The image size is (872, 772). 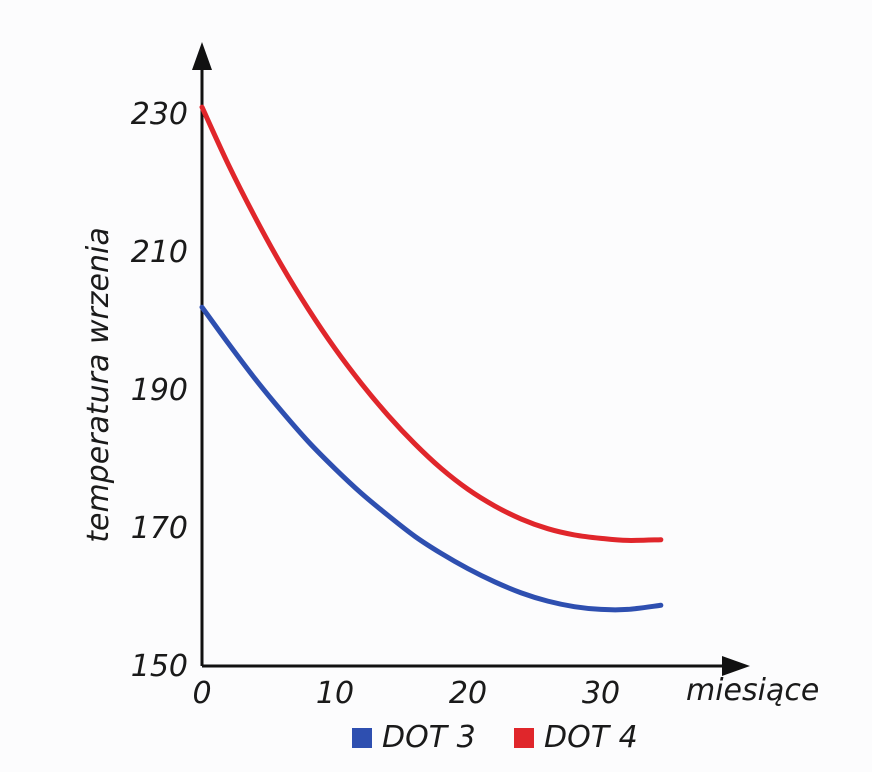 I want to click on legend-label-dot3: DOT 3, so click(x=429, y=737).